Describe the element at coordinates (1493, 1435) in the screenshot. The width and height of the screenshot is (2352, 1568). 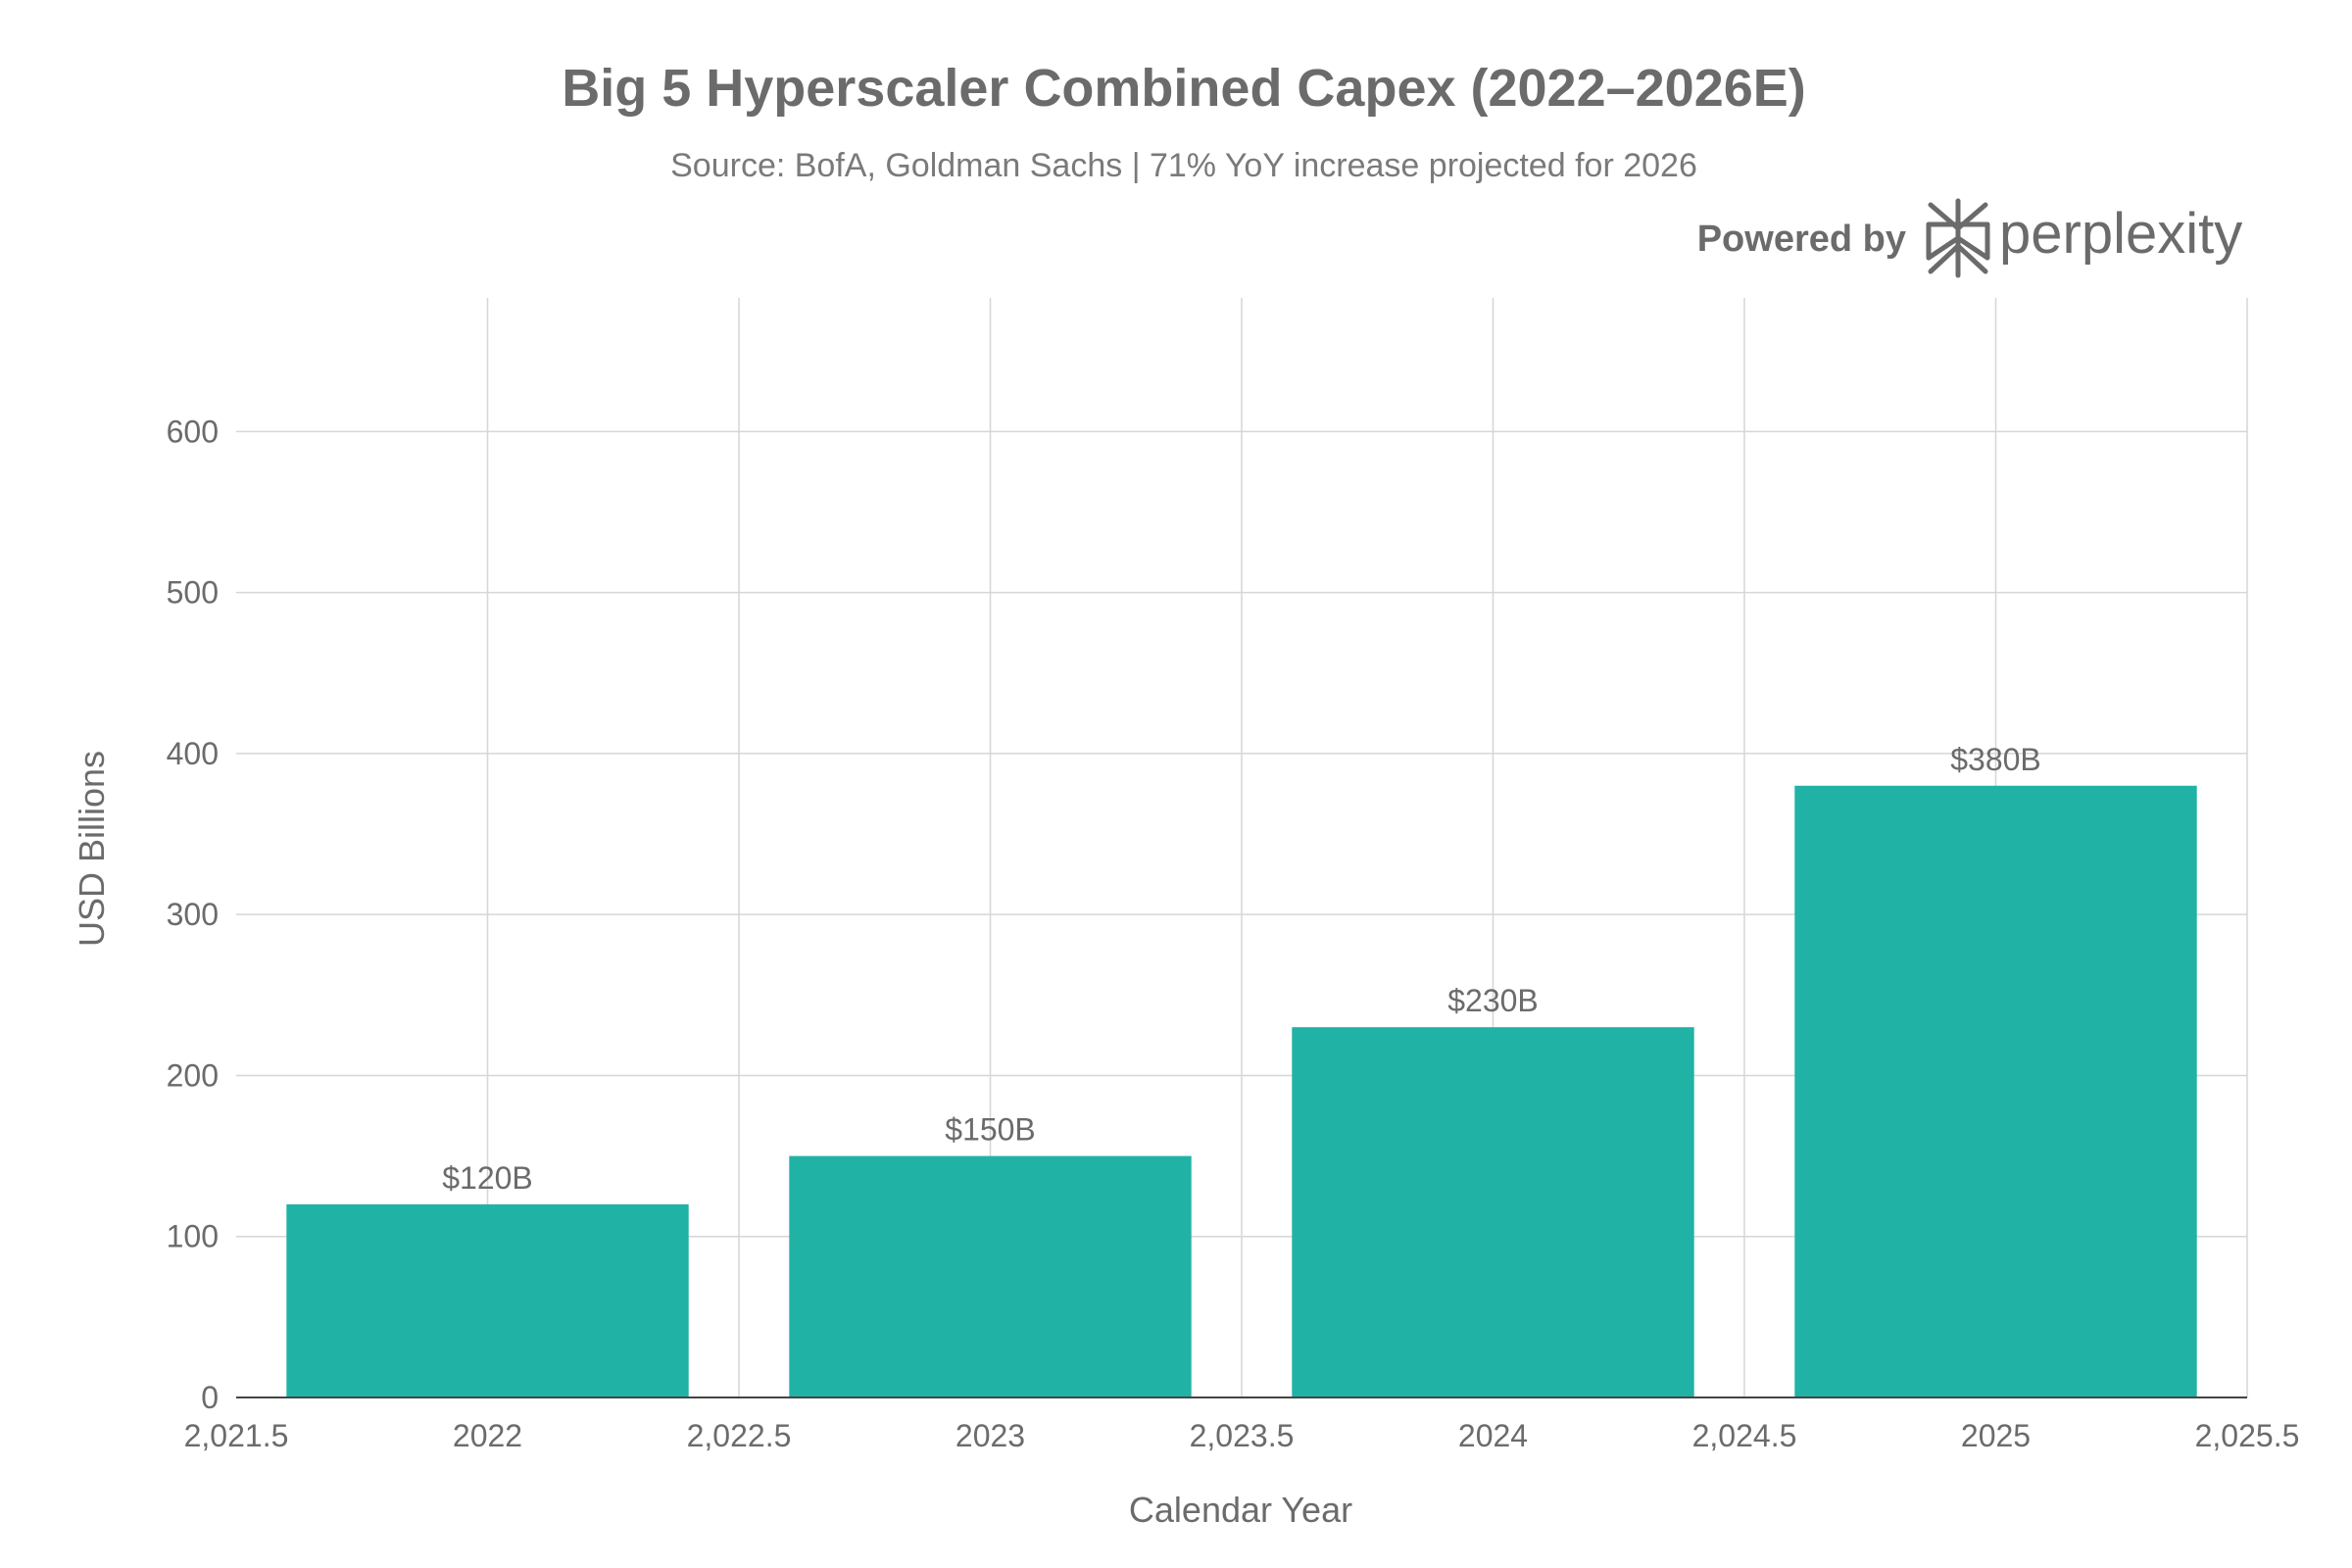
I see `x-tick-label: 2024` at that location.